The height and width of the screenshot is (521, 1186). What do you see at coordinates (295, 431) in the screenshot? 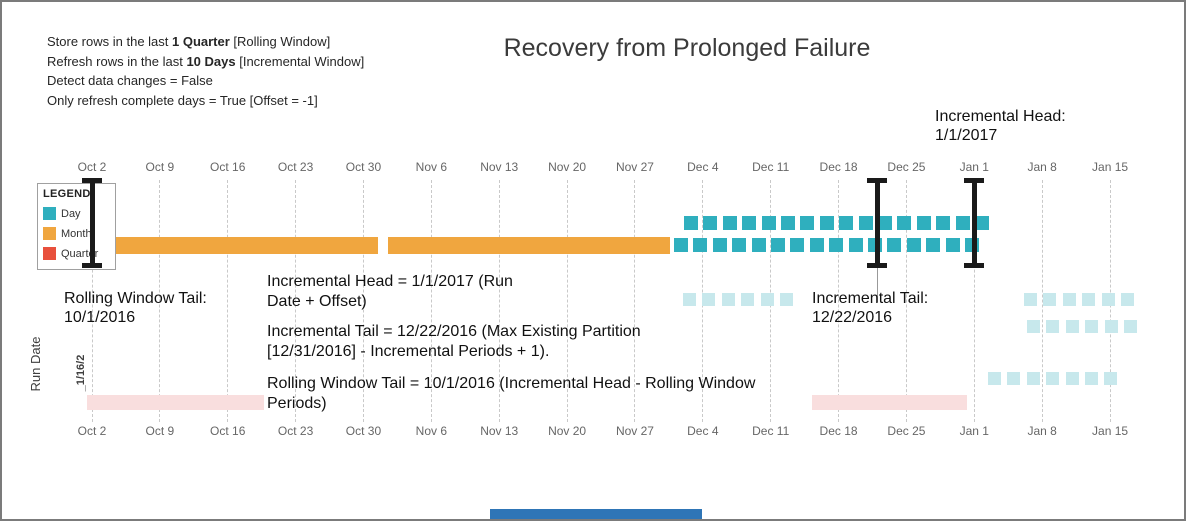
I see `x-axis-label-bottom: Oct 23` at bounding box center [295, 431].